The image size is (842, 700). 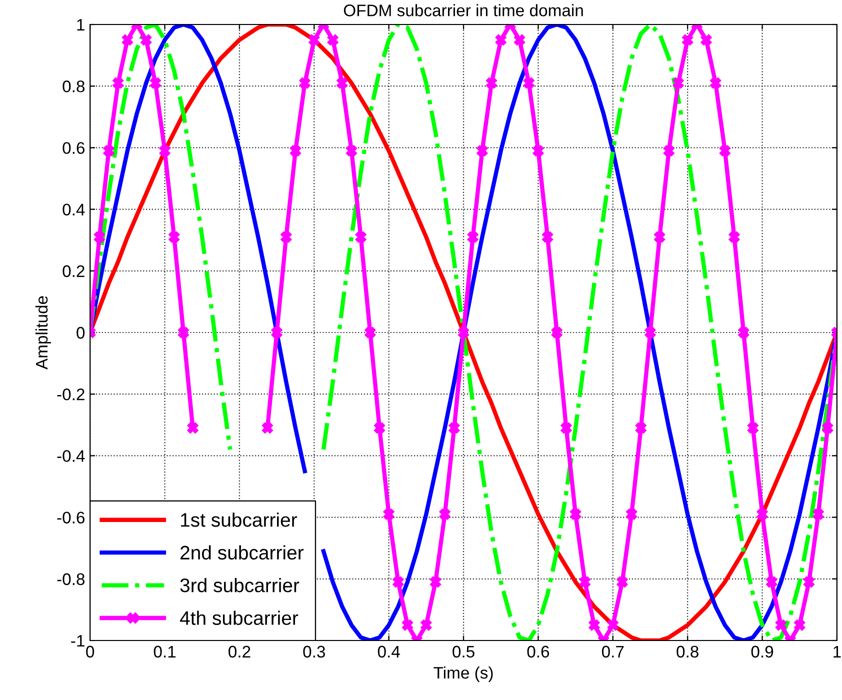 I want to click on legend-label: 1st subcarrier, so click(x=239, y=519).